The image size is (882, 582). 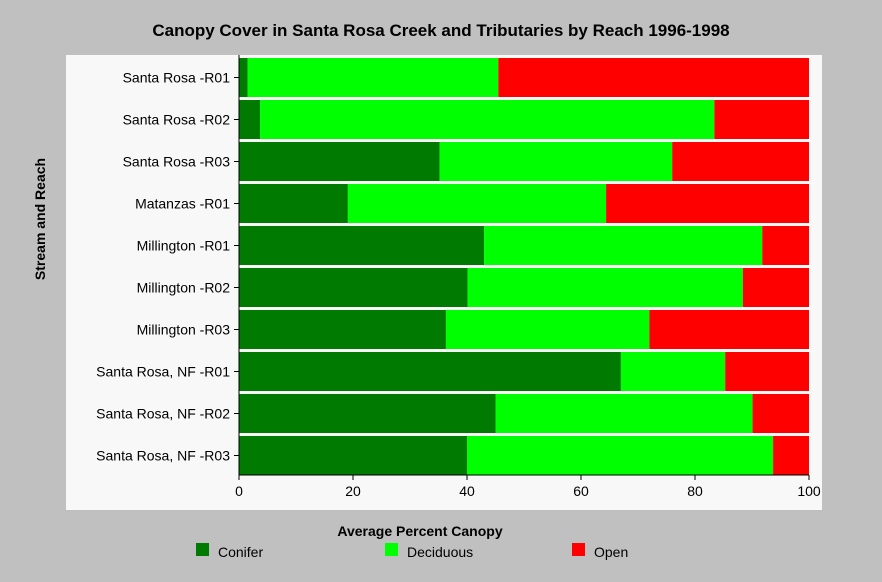 What do you see at coordinates (339, 161) in the screenshot?
I see `bar-conifer-santa-rosa-r03` at bounding box center [339, 161].